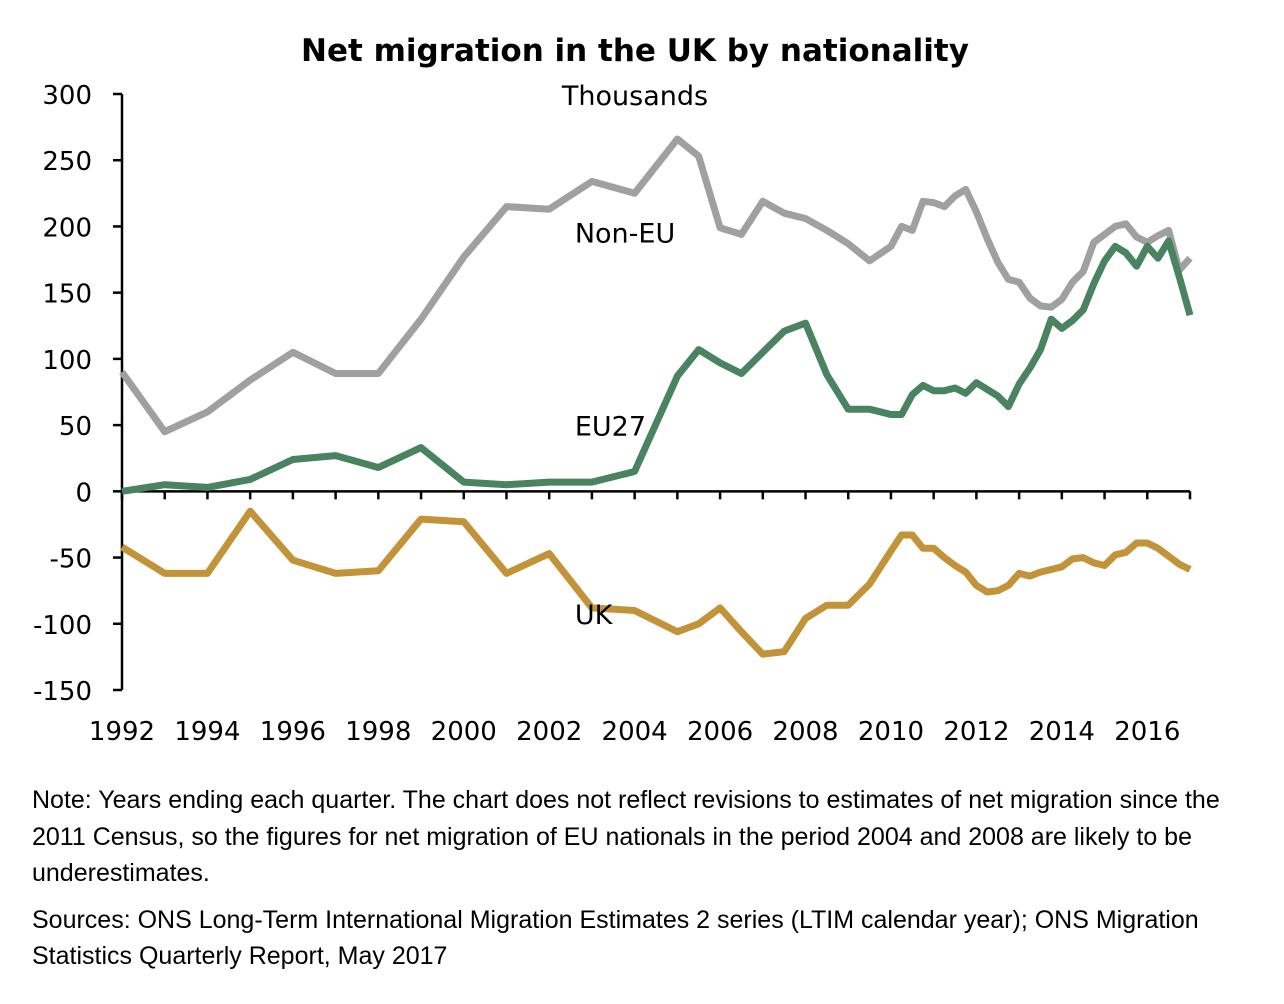  I want to click on x-tick-label: 2000, so click(464, 732).